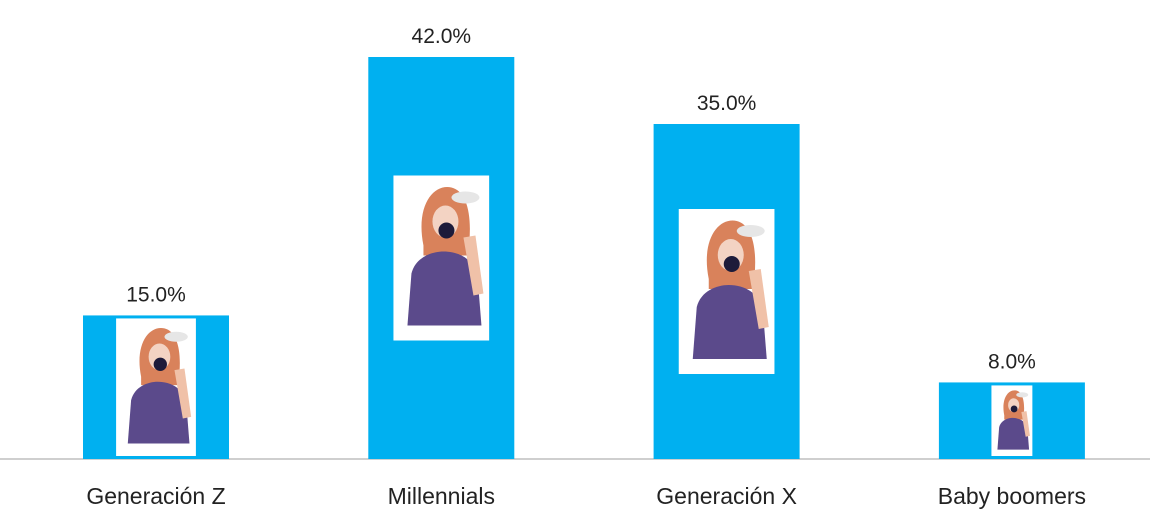 The height and width of the screenshot is (526, 1150). I want to click on value-label: 8.0%, so click(1012, 361).